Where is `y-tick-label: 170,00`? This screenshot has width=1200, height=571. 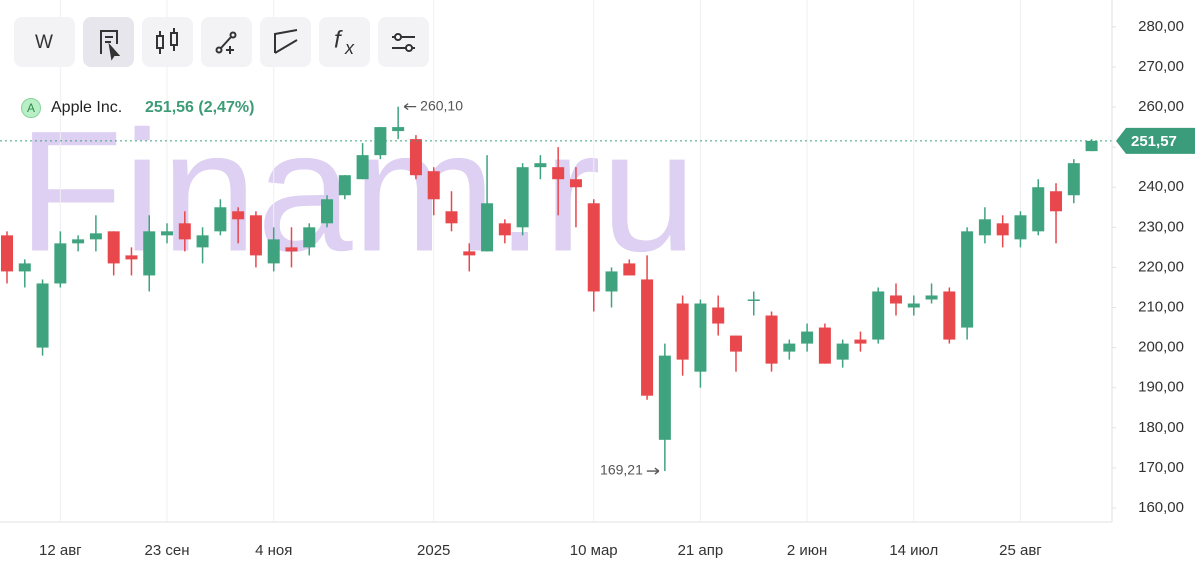
y-tick-label: 170,00 is located at coordinates (1161, 467).